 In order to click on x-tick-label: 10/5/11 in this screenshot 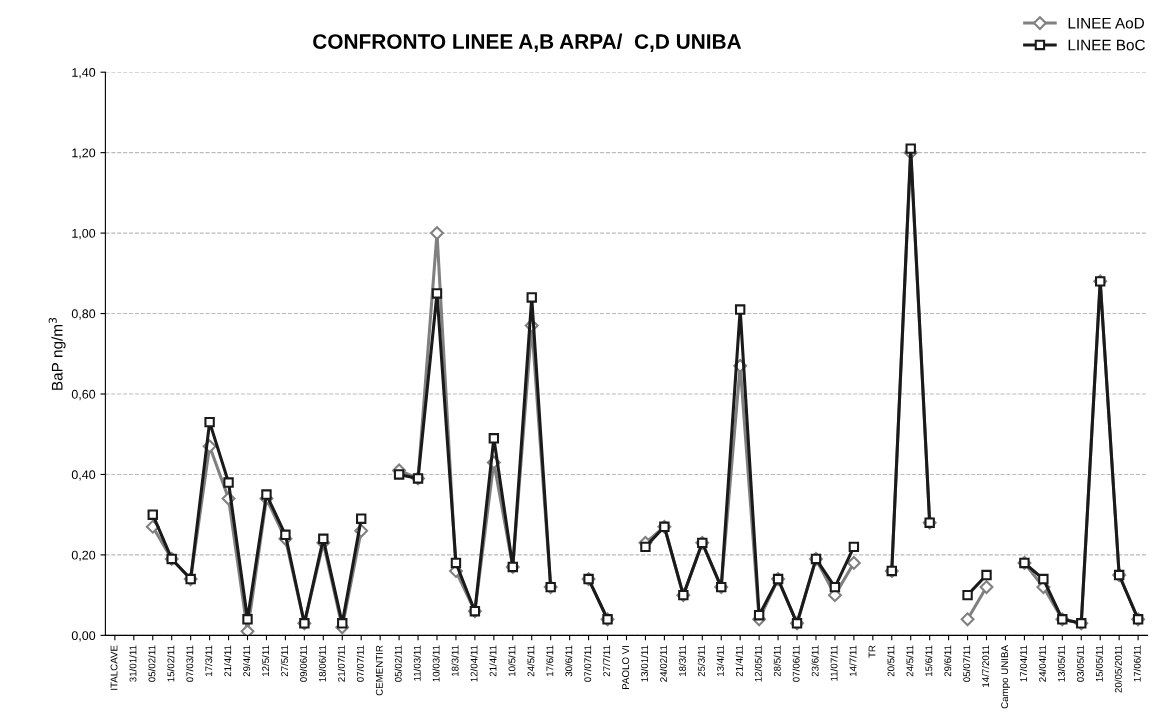, I will do `click(512, 661)`.